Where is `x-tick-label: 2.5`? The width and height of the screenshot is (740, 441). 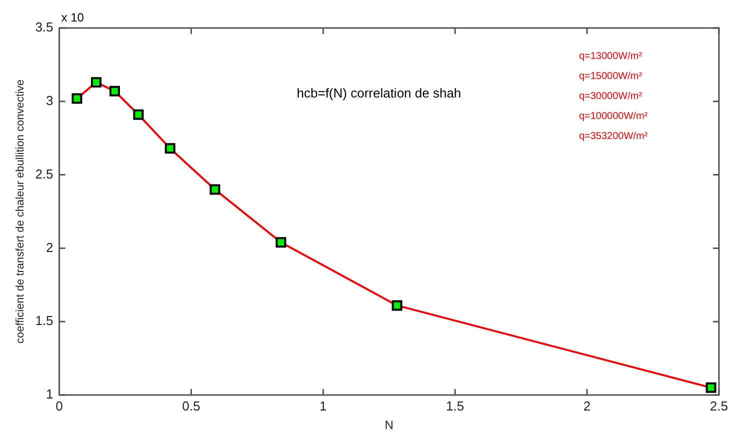
x-tick-label: 2.5 is located at coordinates (719, 406).